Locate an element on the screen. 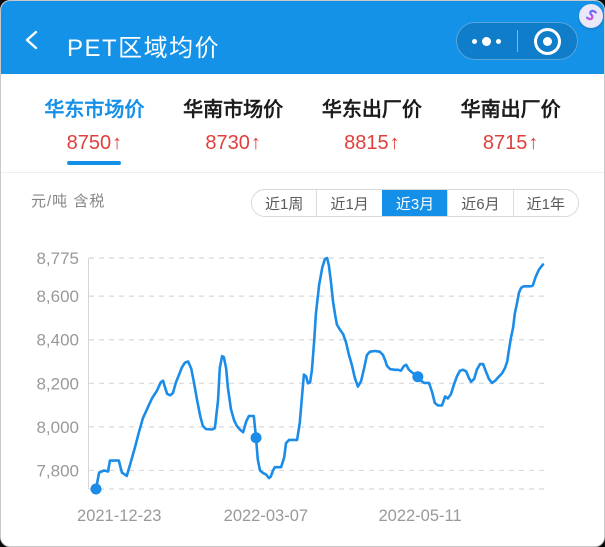  time-range-selector: 近1周 近1月 近3月 近6月 近1年 is located at coordinates (415, 203).